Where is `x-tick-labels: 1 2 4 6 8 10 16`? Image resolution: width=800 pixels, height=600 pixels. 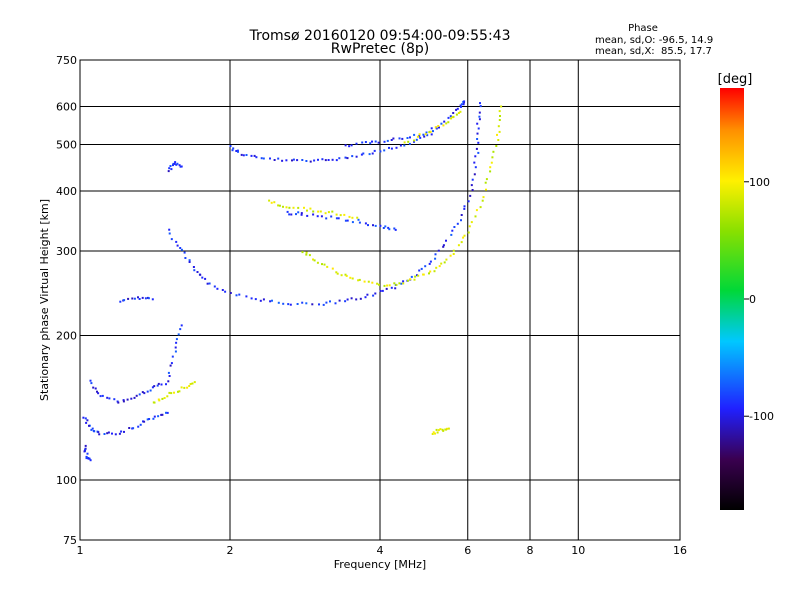
x-tick-labels: 1 2 4 6 8 10 16 is located at coordinates (382, 550).